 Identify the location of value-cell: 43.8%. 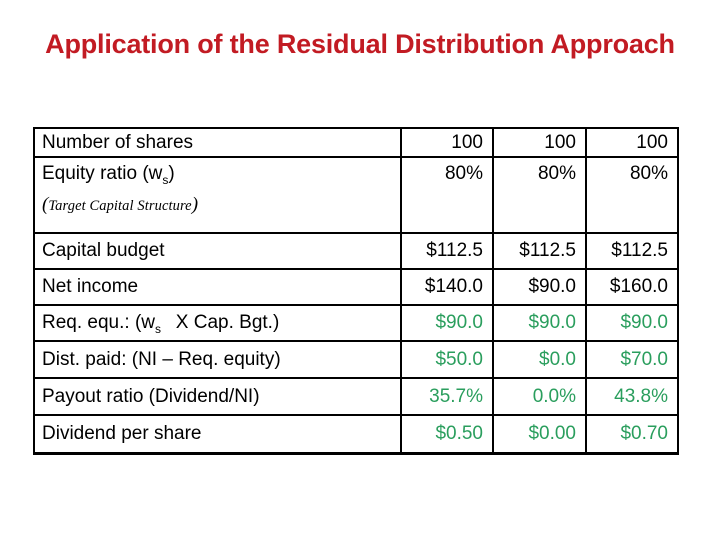
(632, 396).